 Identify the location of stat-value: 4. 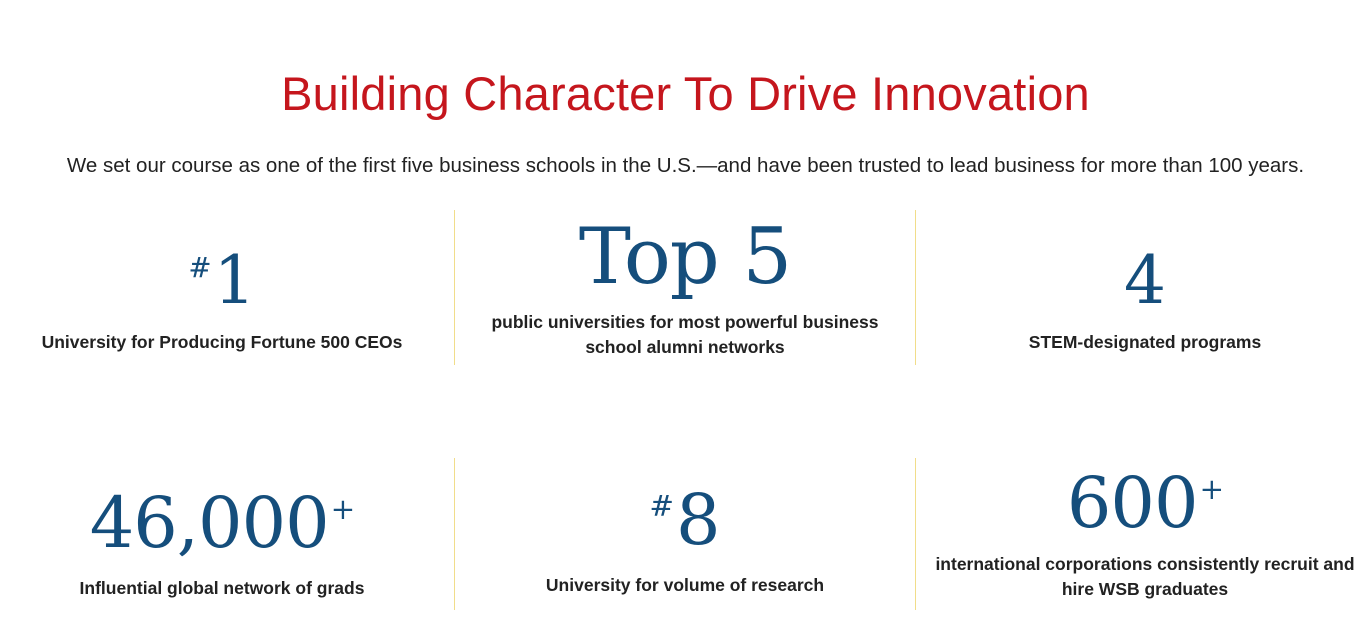
(1145, 280).